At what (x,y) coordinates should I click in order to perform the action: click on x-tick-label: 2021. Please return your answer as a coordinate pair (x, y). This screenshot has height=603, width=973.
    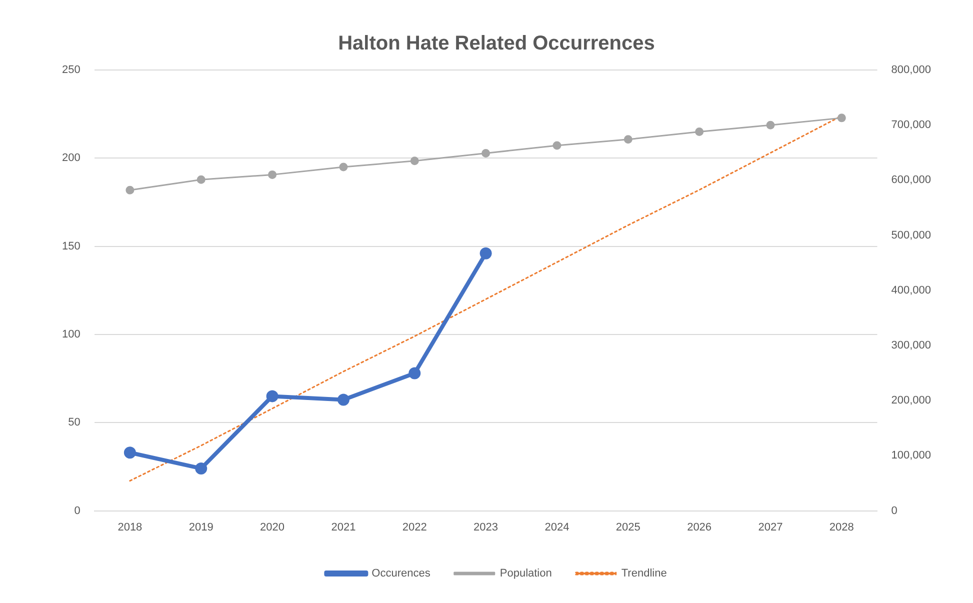
    Looking at the image, I should click on (343, 527).